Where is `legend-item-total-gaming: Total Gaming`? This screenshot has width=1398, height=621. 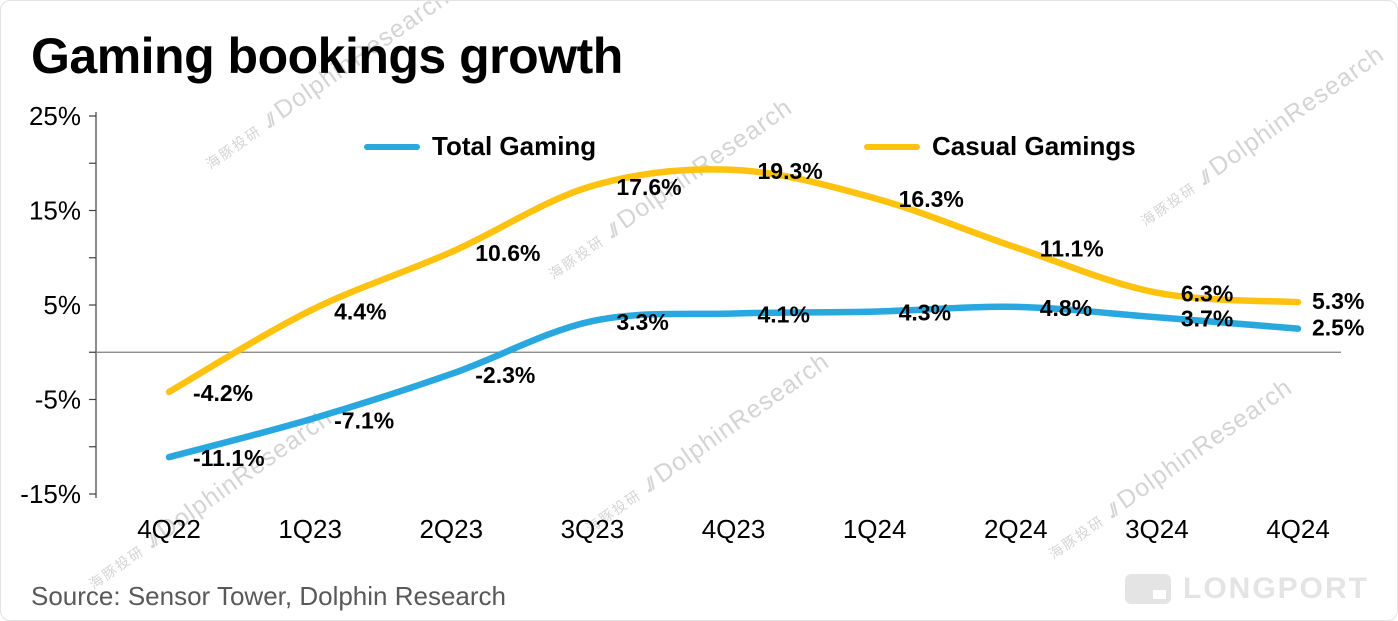 legend-item-total-gaming: Total Gaming is located at coordinates (480, 146).